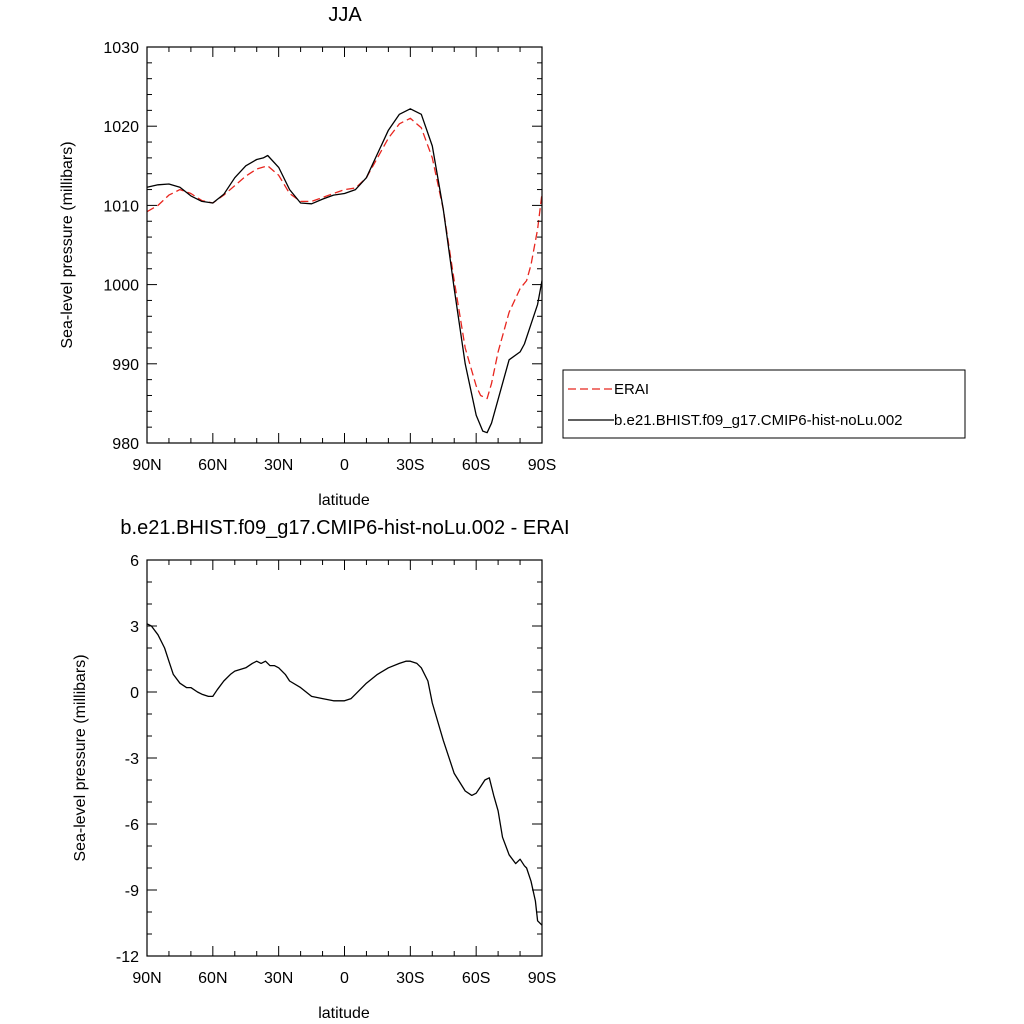 Image resolution: width=1024 pixels, height=1024 pixels. I want to click on top-chart-y-tick-label: 1010, so click(121, 206).